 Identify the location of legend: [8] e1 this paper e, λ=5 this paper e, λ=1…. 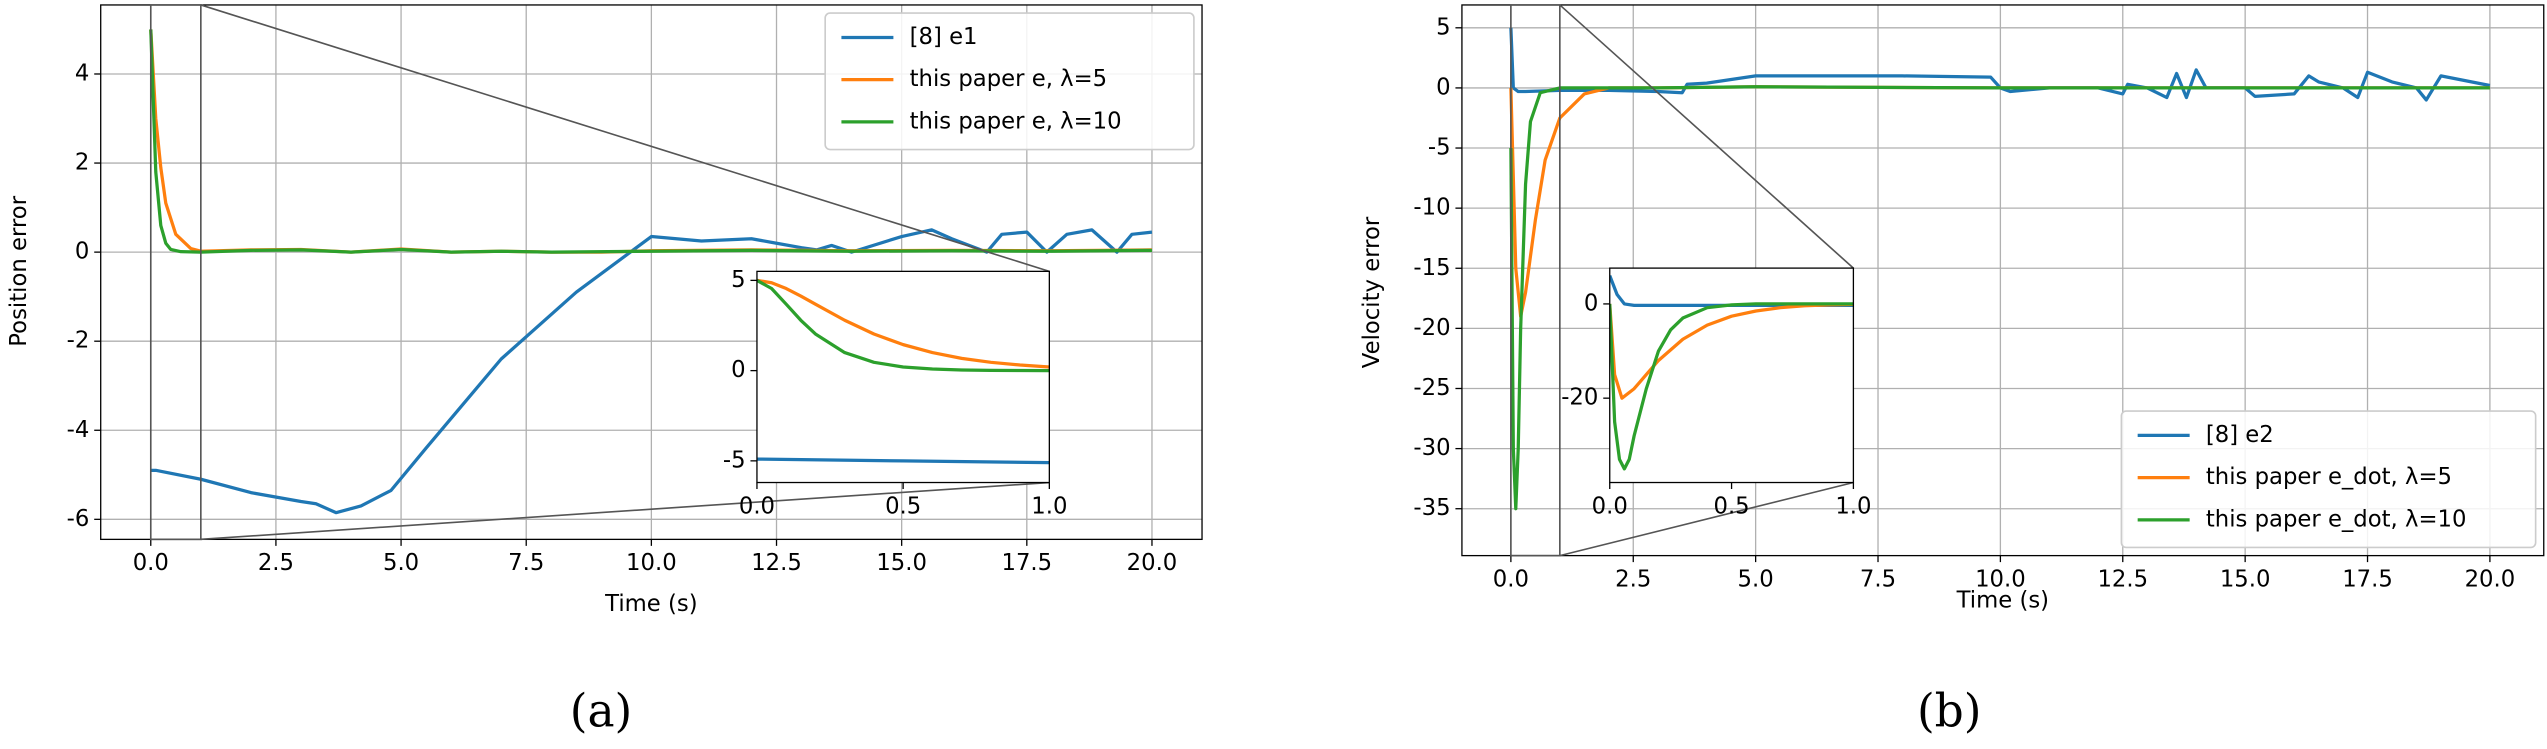
(1009, 81).